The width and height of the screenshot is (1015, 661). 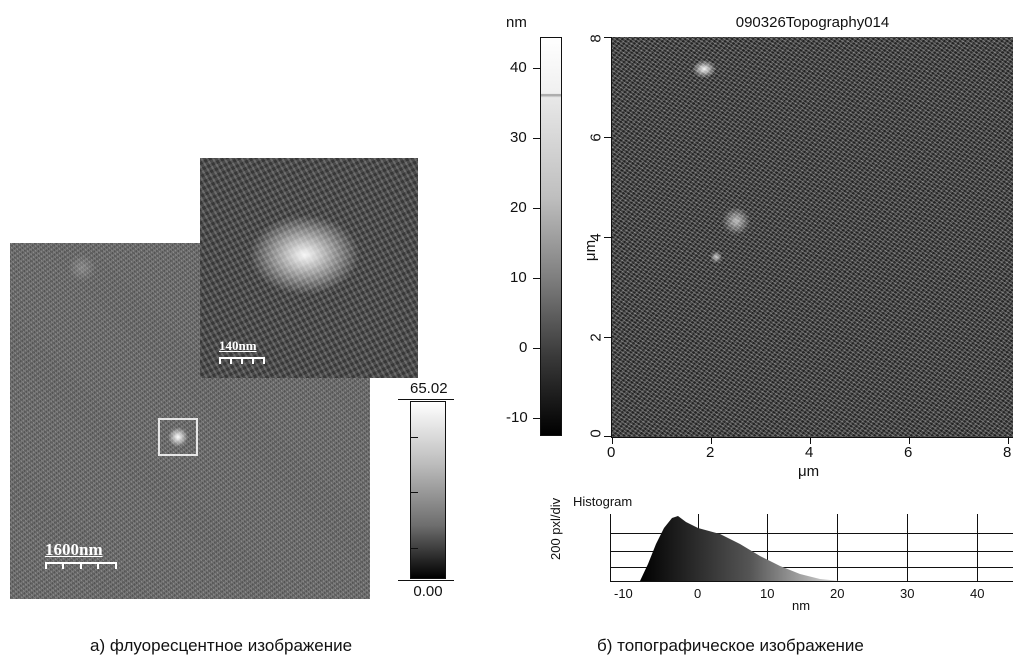 I want to click on caption-fluorescence: а) флуоресцентное изображение, so click(x=221, y=645).